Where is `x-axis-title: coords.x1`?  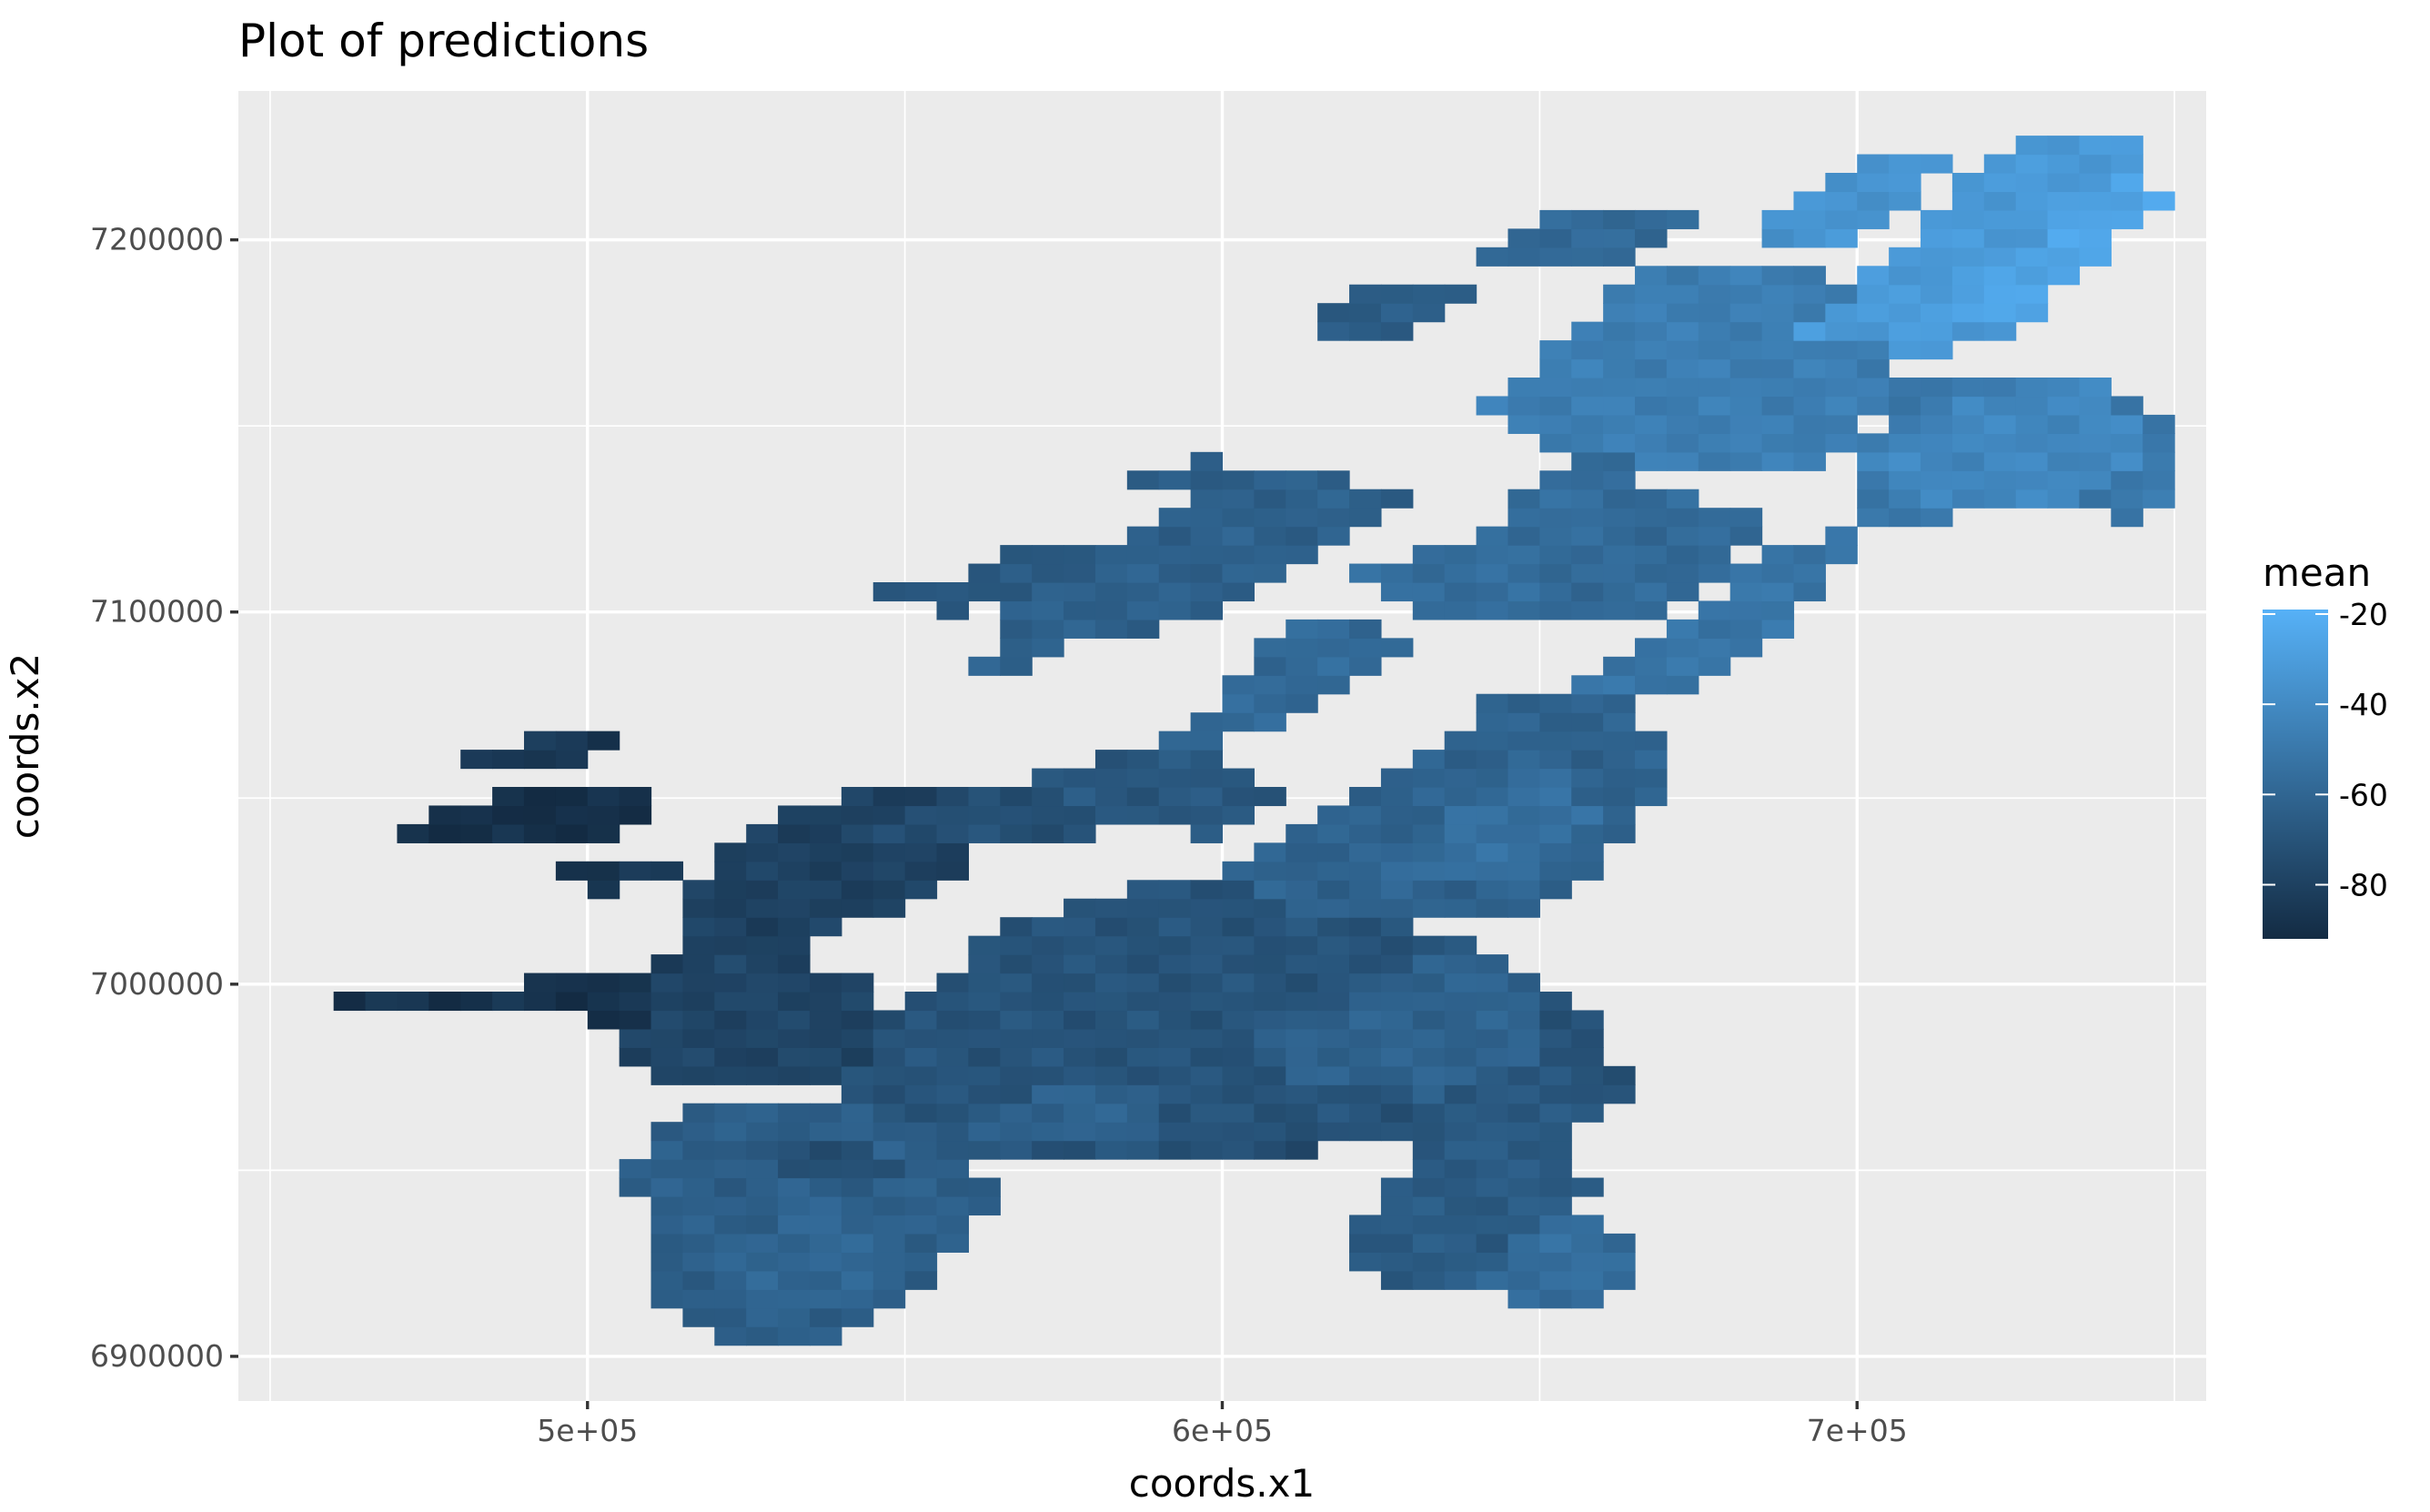
x-axis-title: coords.x1 is located at coordinates (1222, 1484).